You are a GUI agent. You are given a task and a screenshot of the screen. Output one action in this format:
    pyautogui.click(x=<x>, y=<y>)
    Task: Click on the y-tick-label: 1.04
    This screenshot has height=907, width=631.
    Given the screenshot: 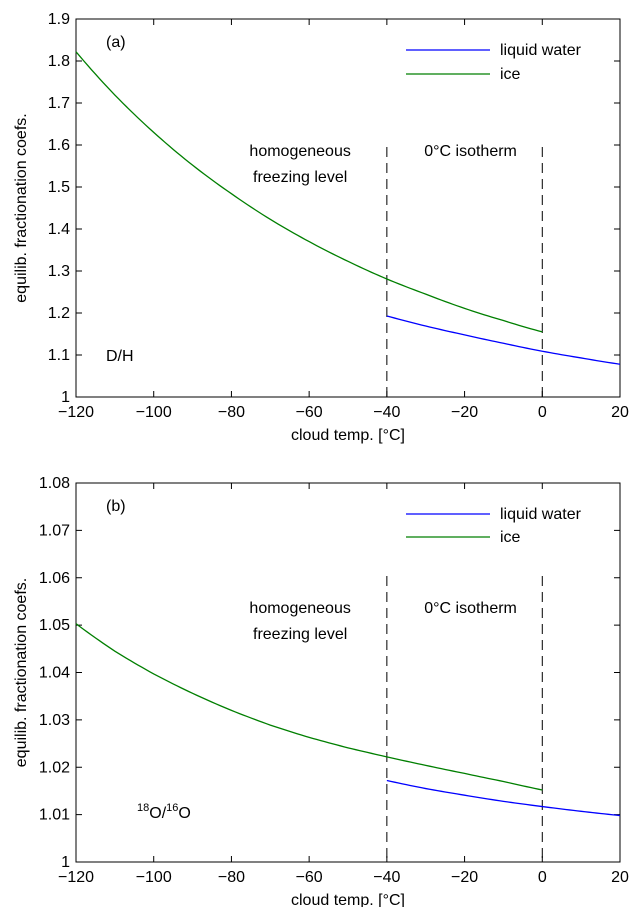 What is the action you would take?
    pyautogui.click(x=54, y=673)
    